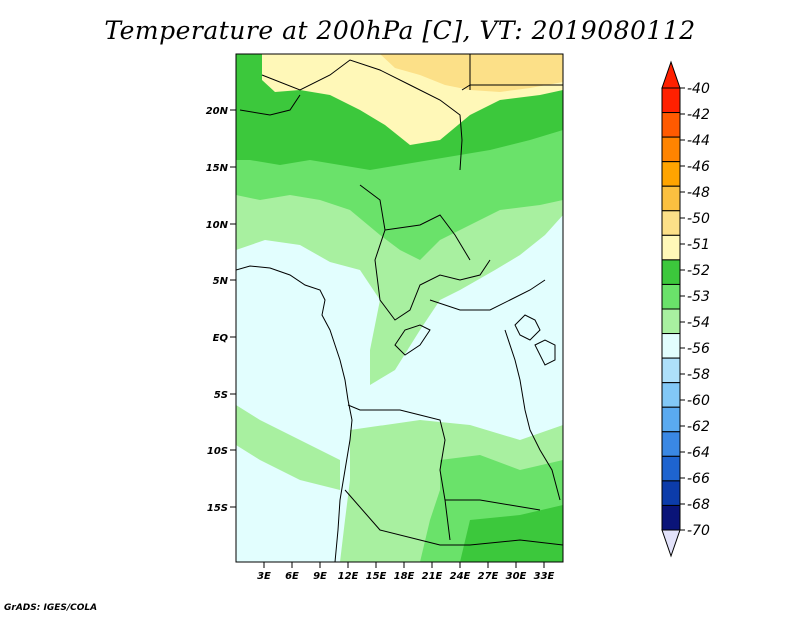 This screenshot has height=618, width=800. What do you see at coordinates (698, 531) in the screenshot?
I see `colorbar-label: -70` at bounding box center [698, 531].